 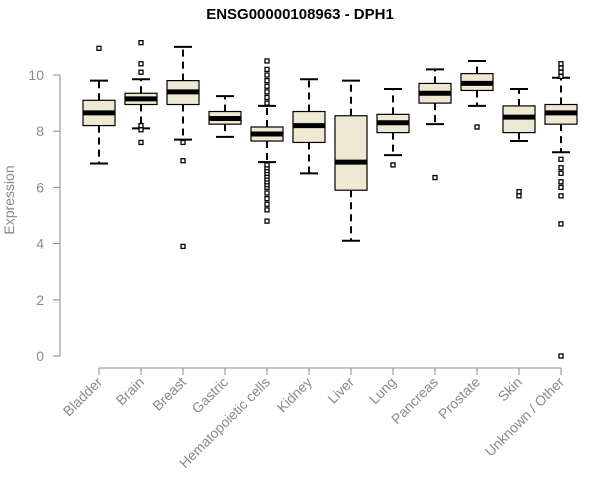 I want to click on box-brain, so click(x=141, y=93).